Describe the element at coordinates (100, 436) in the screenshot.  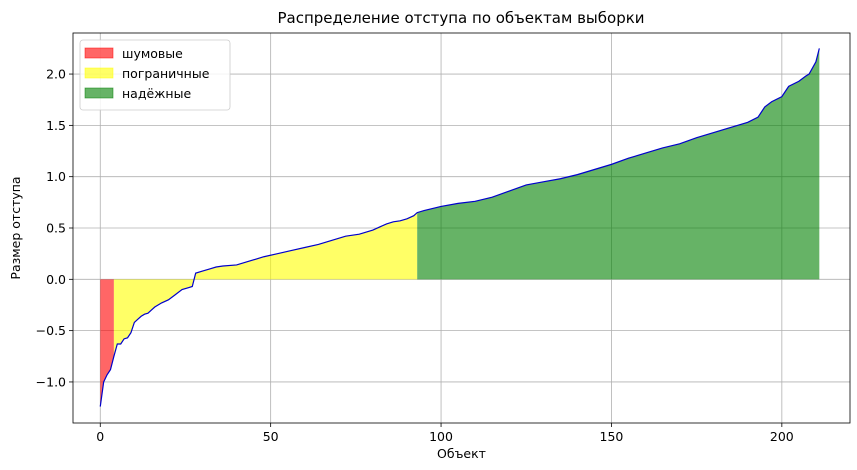
I see `x-tick-label: 0` at that location.